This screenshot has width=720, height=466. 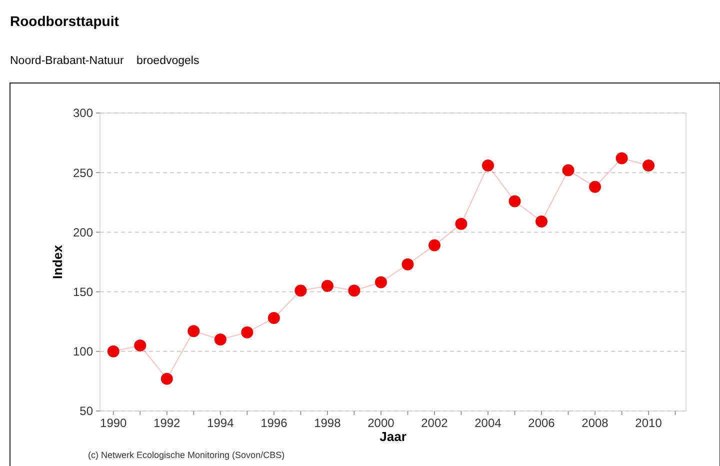 What do you see at coordinates (186, 455) in the screenshot?
I see `text: (c) Netwerk Ecologische Monitoring (Sovon/CBS)` at bounding box center [186, 455].